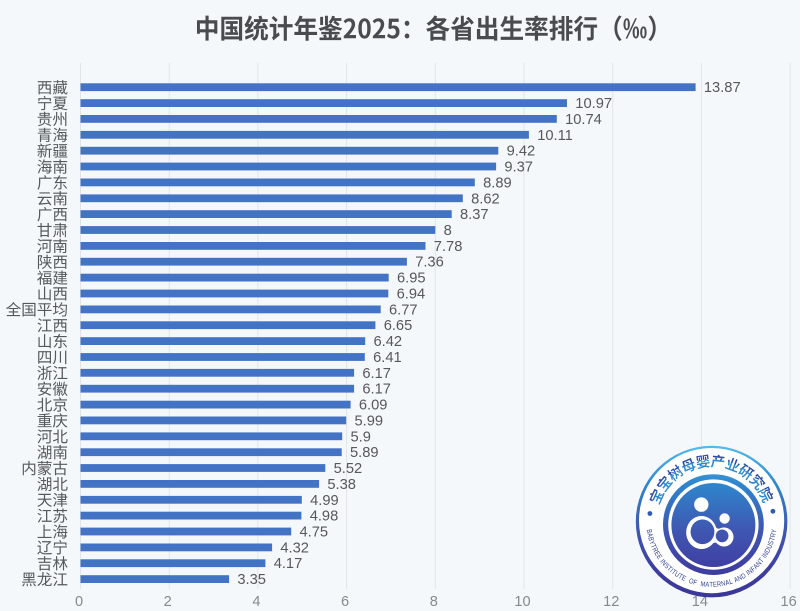 The height and width of the screenshot is (611, 800). What do you see at coordinates (341, 485) in the screenshot?
I see `svg-text: 5.38` at bounding box center [341, 485].